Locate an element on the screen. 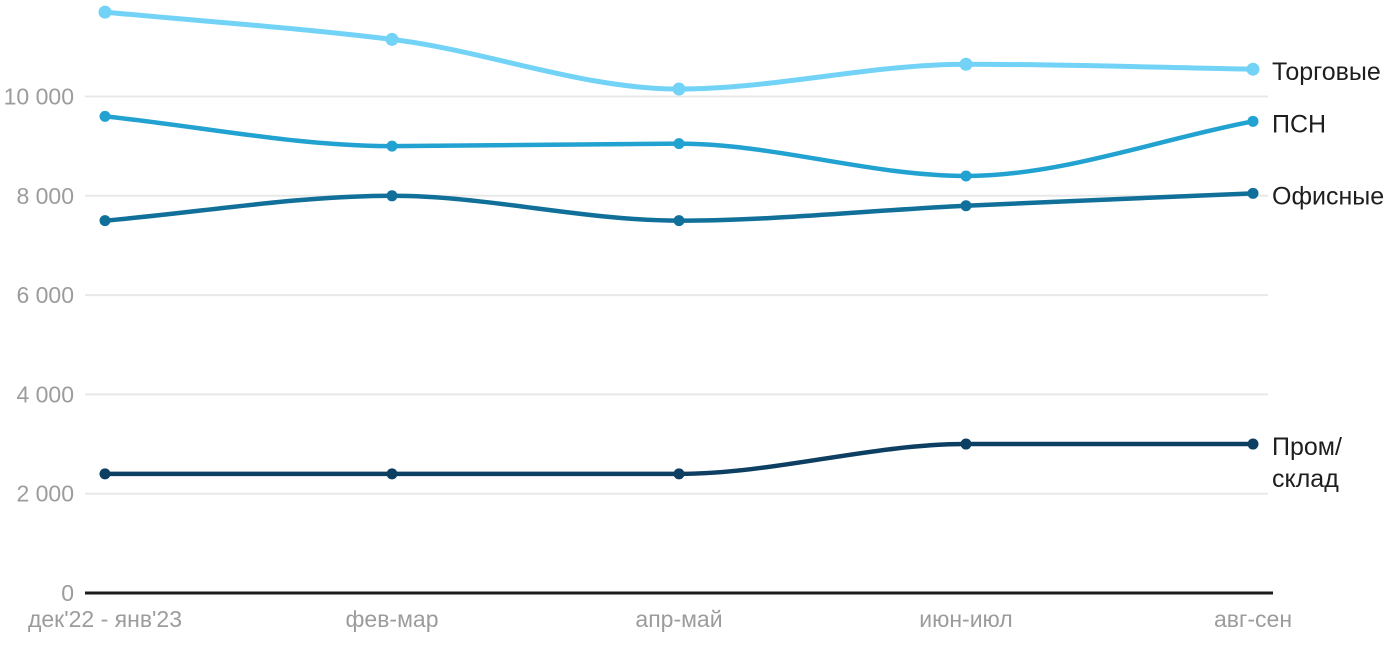 Image resolution: width=1400 pixels, height=655 pixels. x-axis-tick-label: дек'22 - янв'23 is located at coordinates (105, 619).